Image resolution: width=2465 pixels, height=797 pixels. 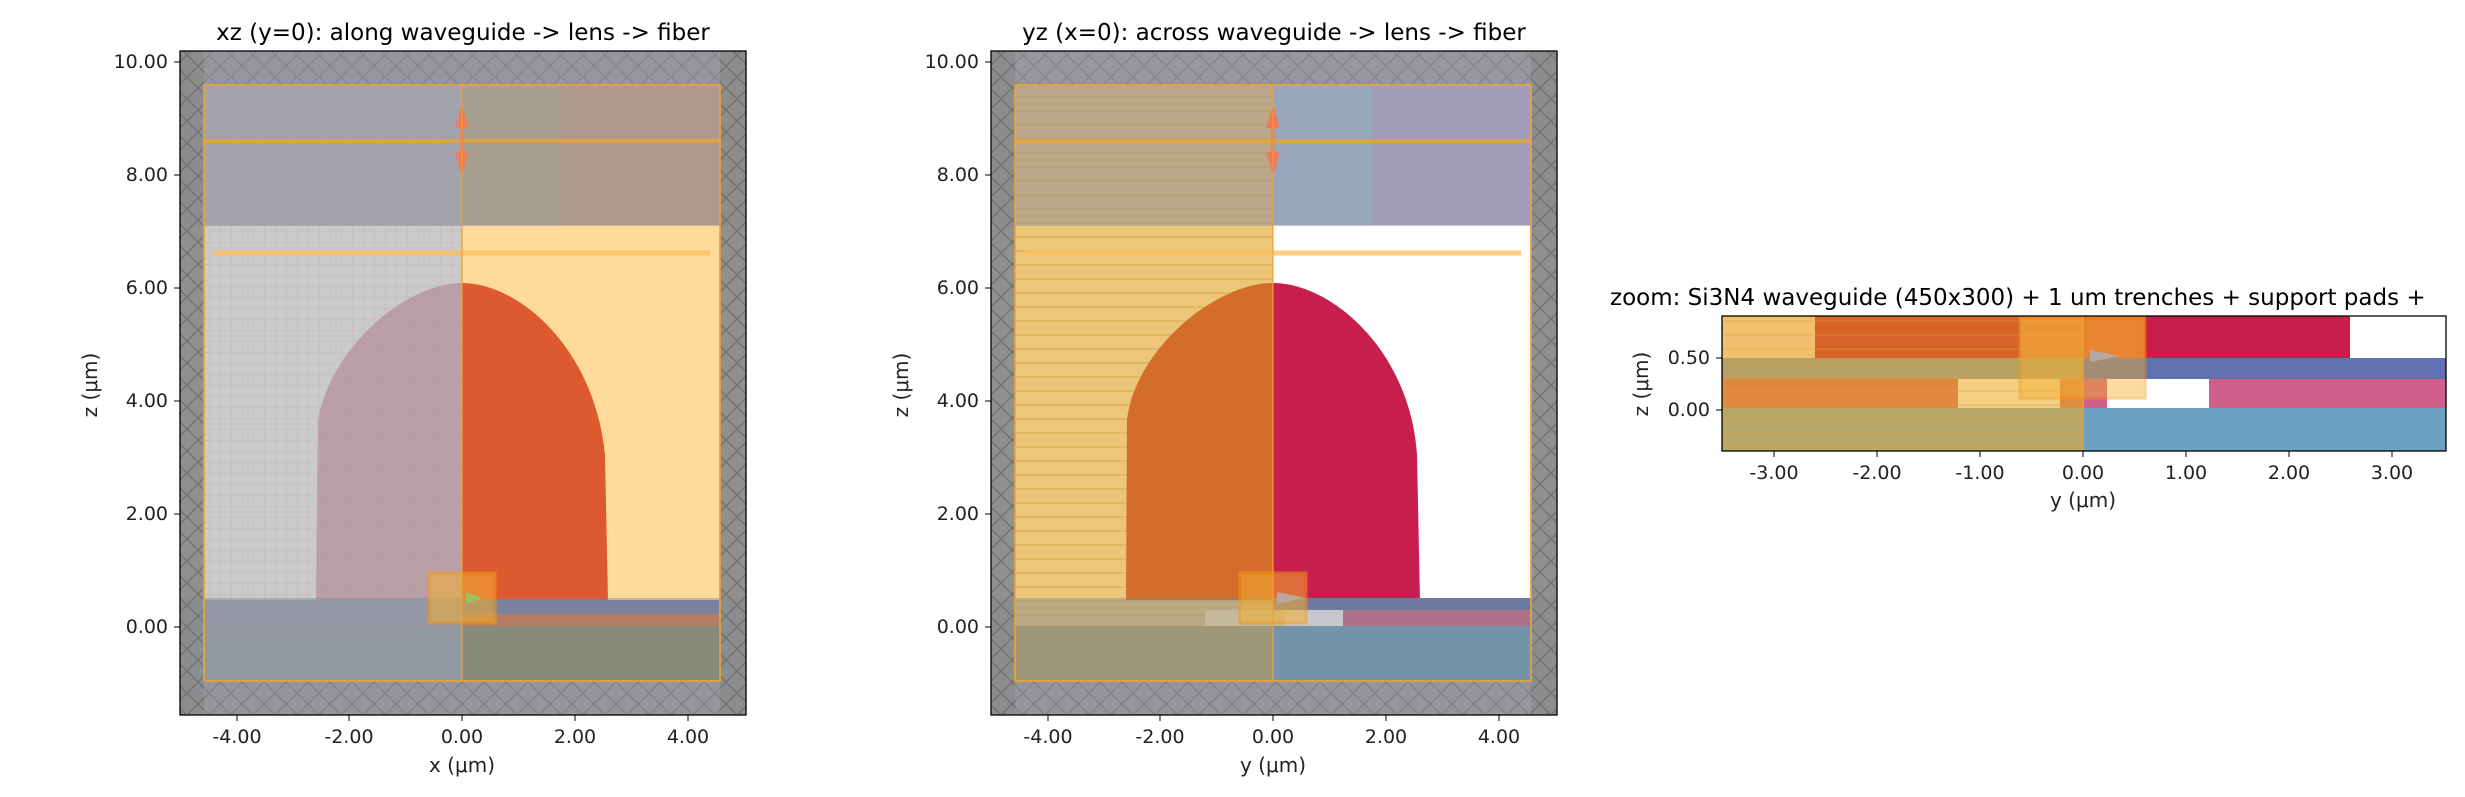 What do you see at coordinates (2186, 473) in the screenshot?
I see `tick-label: 1.00` at bounding box center [2186, 473].